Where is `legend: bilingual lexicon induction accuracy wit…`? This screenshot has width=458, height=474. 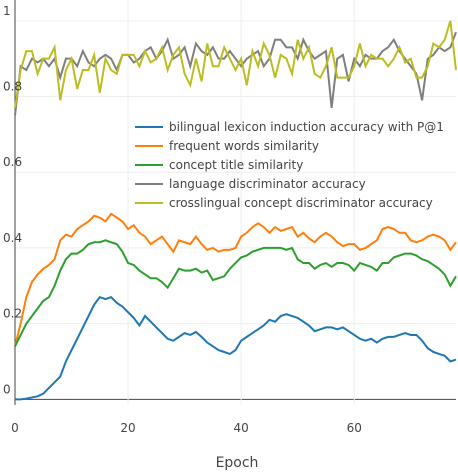
legend: bilingual lexicon induction accuracy wit… is located at coordinates (289, 165).